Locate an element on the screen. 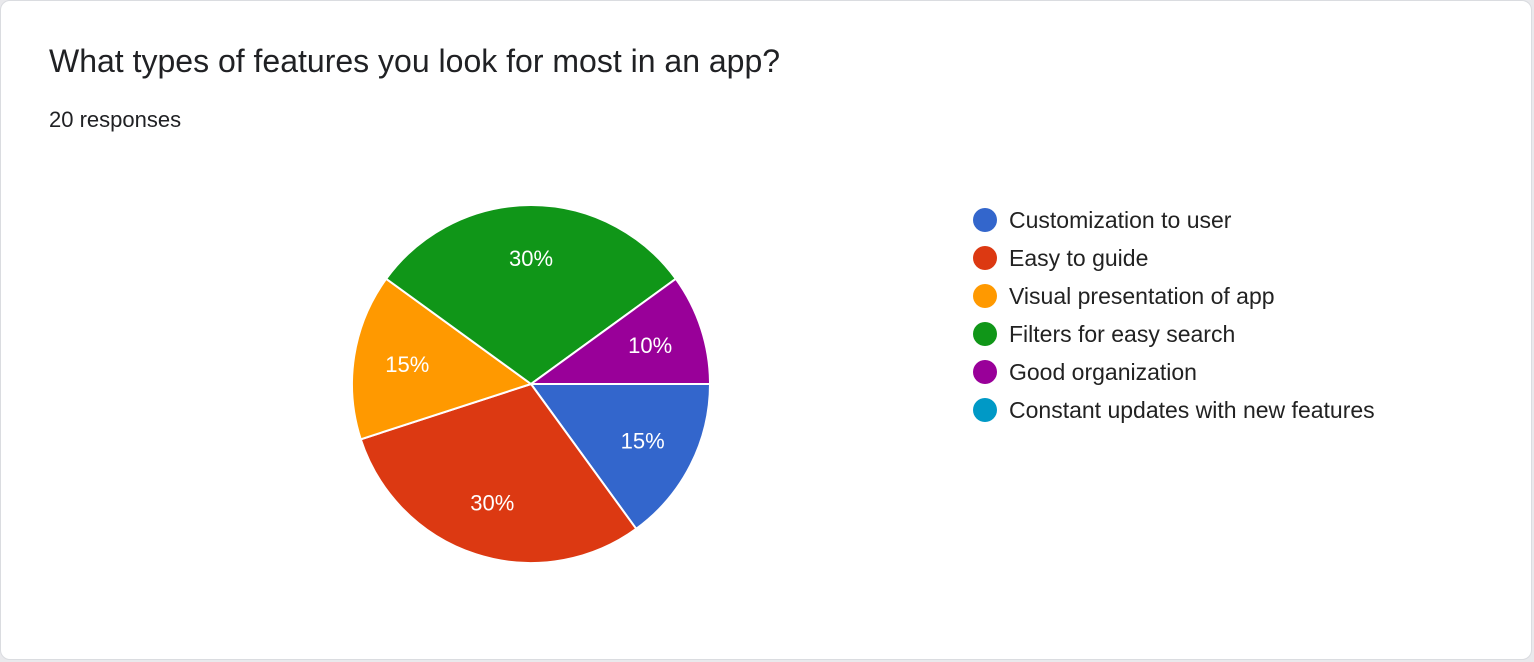 The height and width of the screenshot is (662, 1534). response-count: 20 responses is located at coordinates (115, 119).